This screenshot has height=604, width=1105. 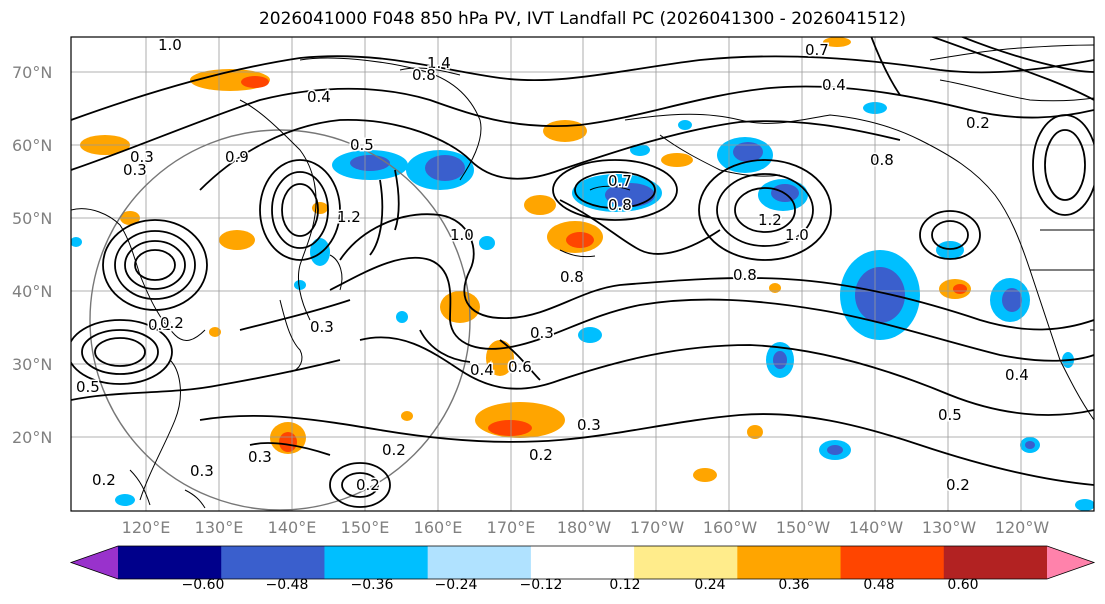 I want to click on colorbar-tick-label: −0.48, so click(x=287, y=585).